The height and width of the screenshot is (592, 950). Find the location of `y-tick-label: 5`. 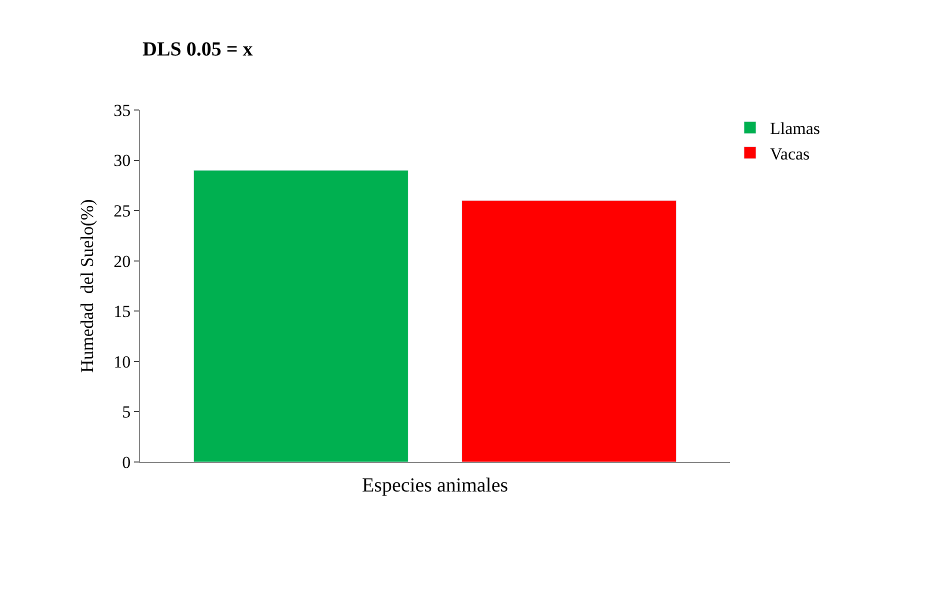

y-tick-label: 5 is located at coordinates (126, 412).